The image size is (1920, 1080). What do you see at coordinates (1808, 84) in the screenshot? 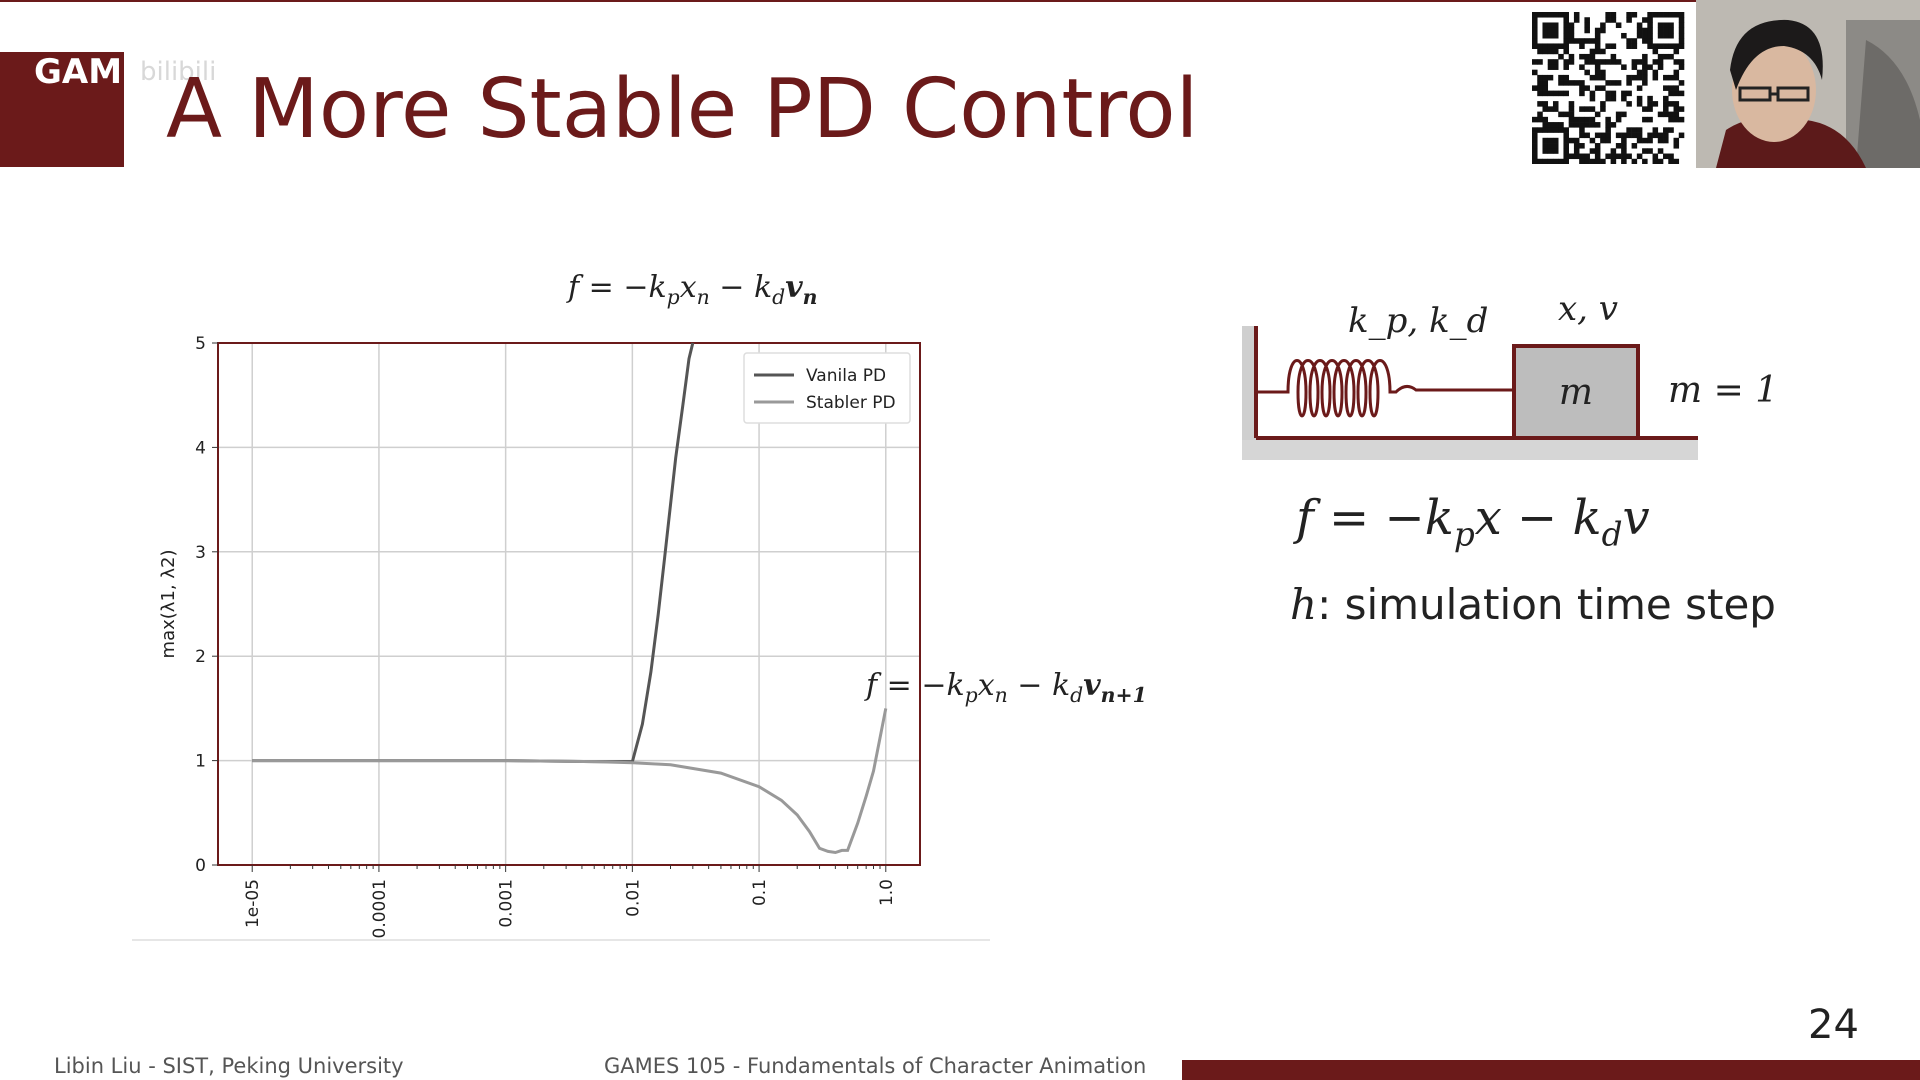
I see `presenter-webcam` at bounding box center [1808, 84].